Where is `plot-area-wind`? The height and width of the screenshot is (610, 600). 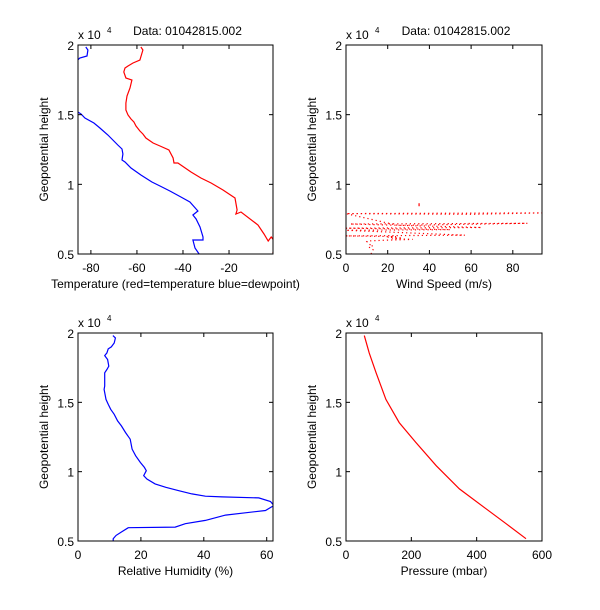
plot-area-wind is located at coordinates (444, 228).